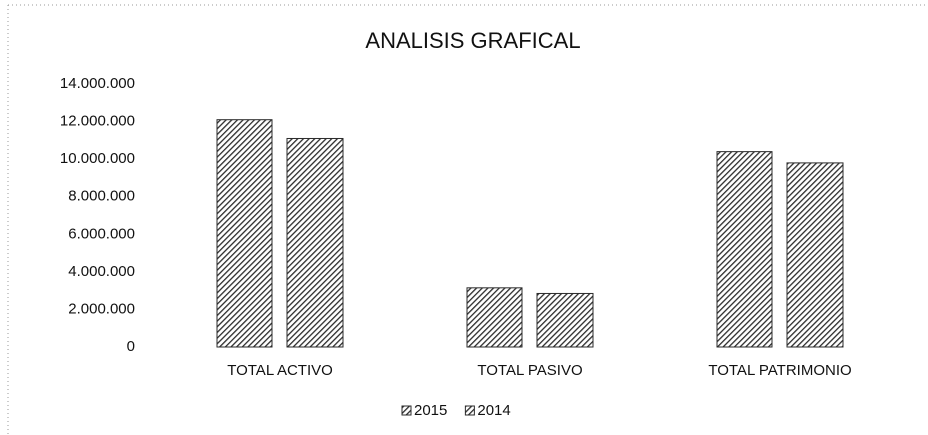 The image size is (928, 435). Describe the element at coordinates (472, 40) in the screenshot. I see `chart-title: ANALISIS GRAFICAL` at that location.